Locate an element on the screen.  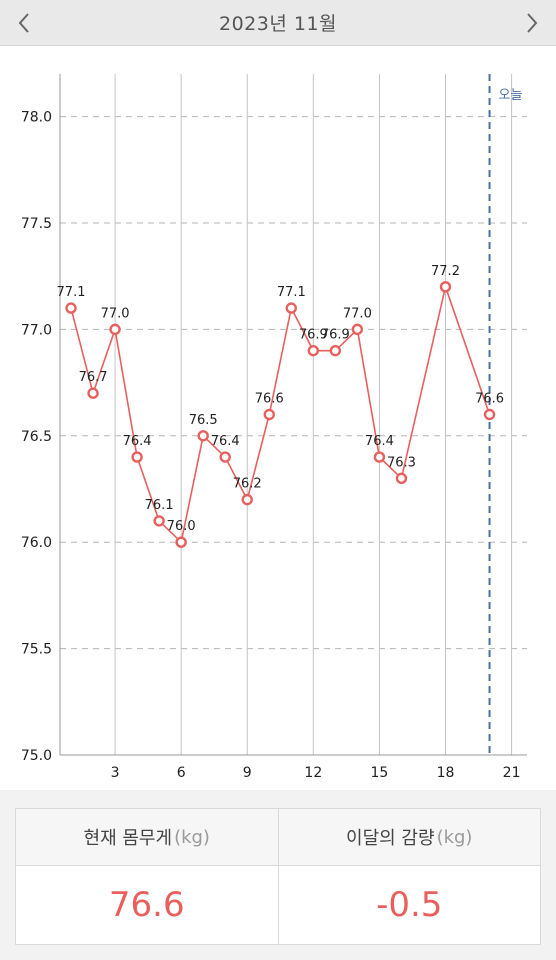
y-tick-label: 77.0 is located at coordinates (36, 330).